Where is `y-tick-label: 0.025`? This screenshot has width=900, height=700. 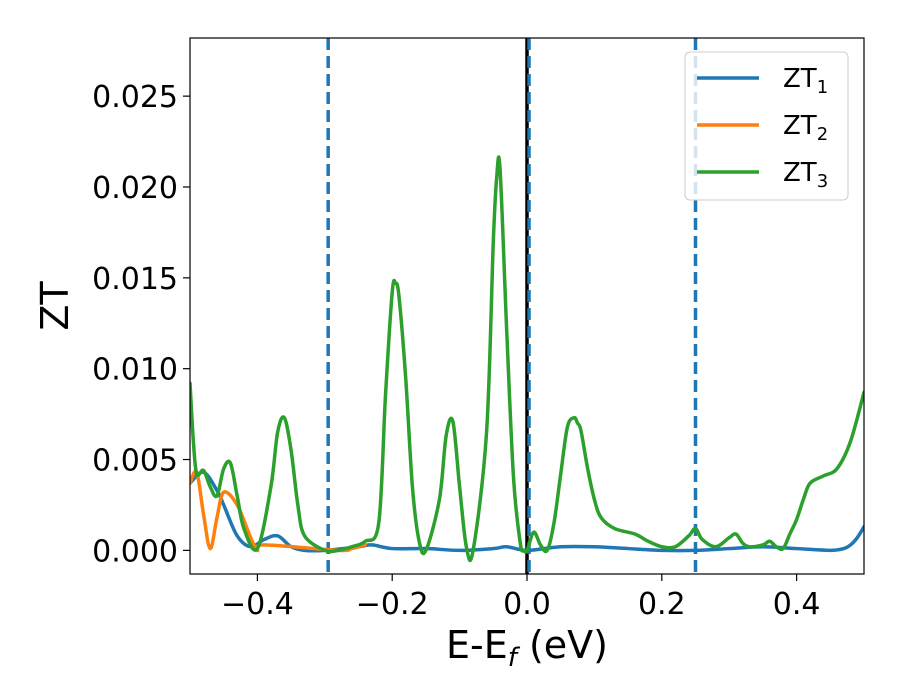
y-tick-label: 0.025 is located at coordinates (135, 97).